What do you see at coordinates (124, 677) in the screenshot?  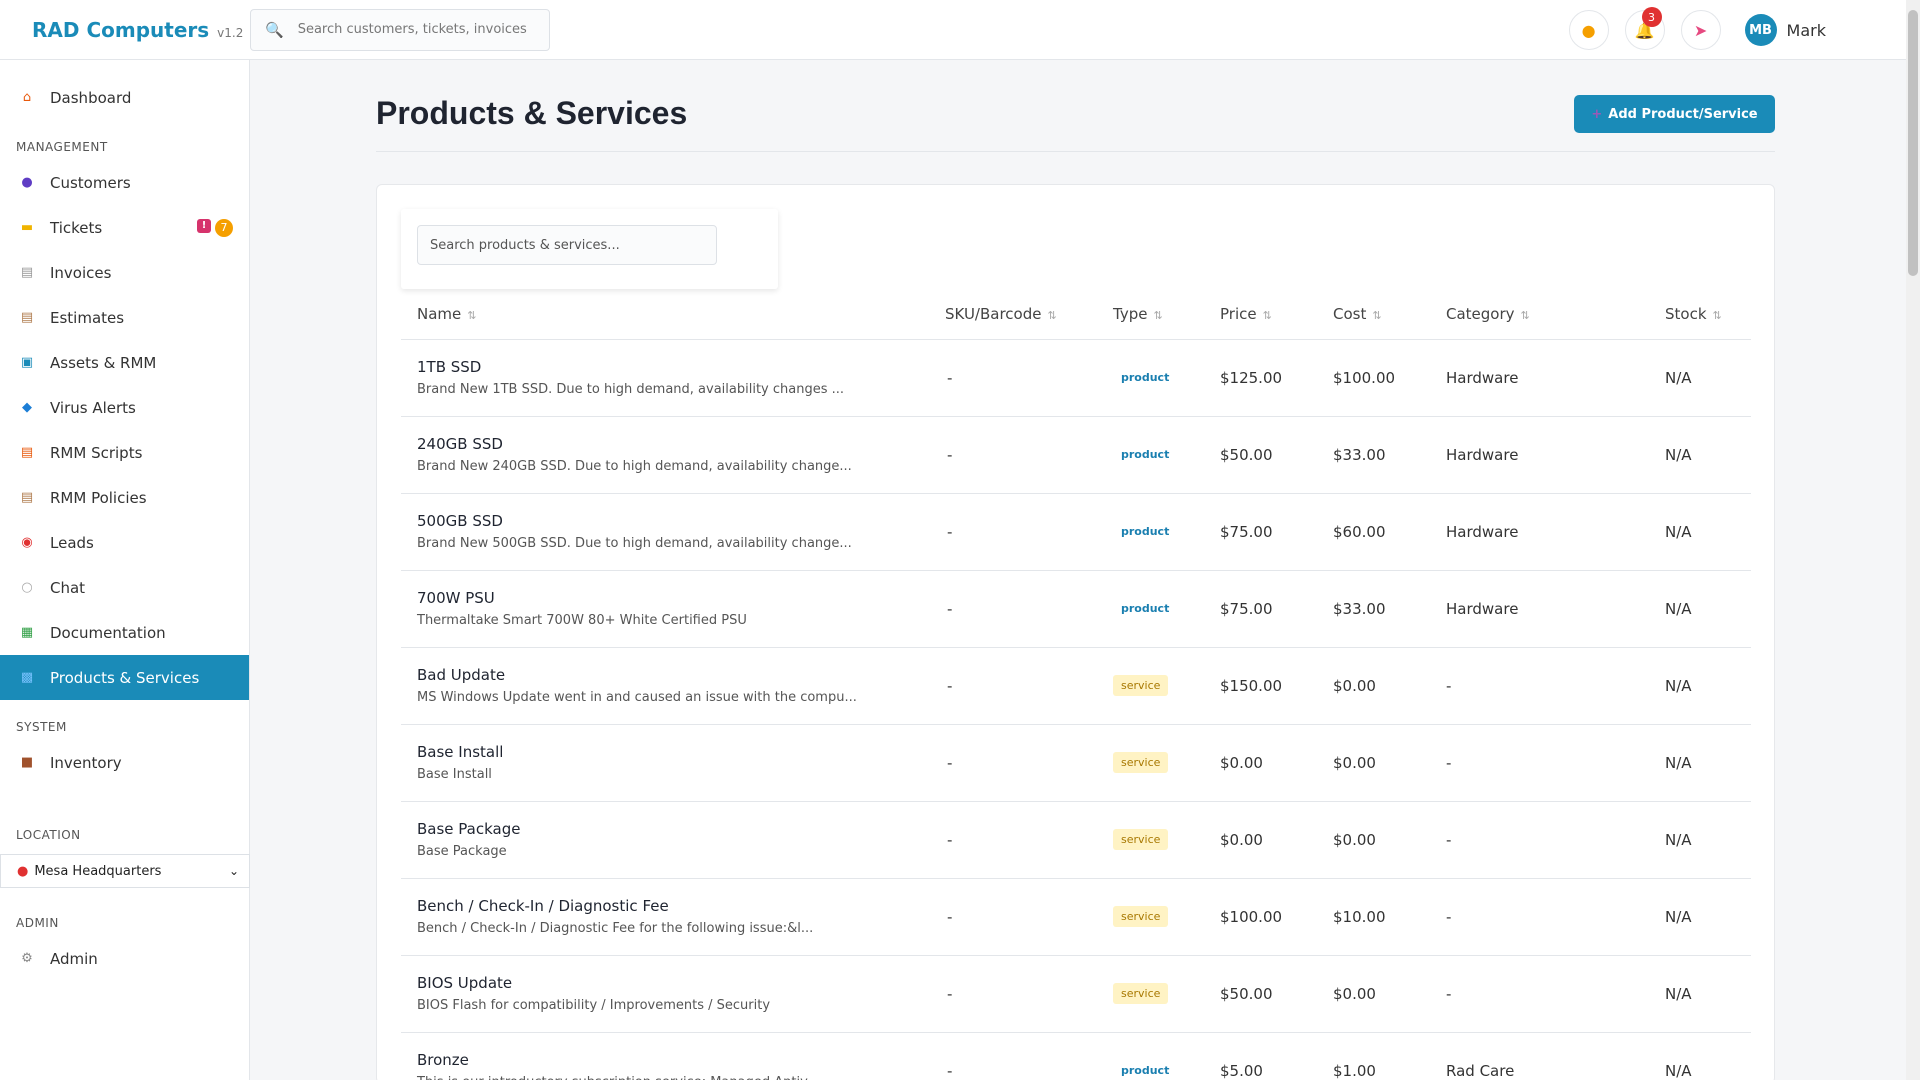 I see `sidebar-item-products-services: ▩ Products & Services` at bounding box center [124, 677].